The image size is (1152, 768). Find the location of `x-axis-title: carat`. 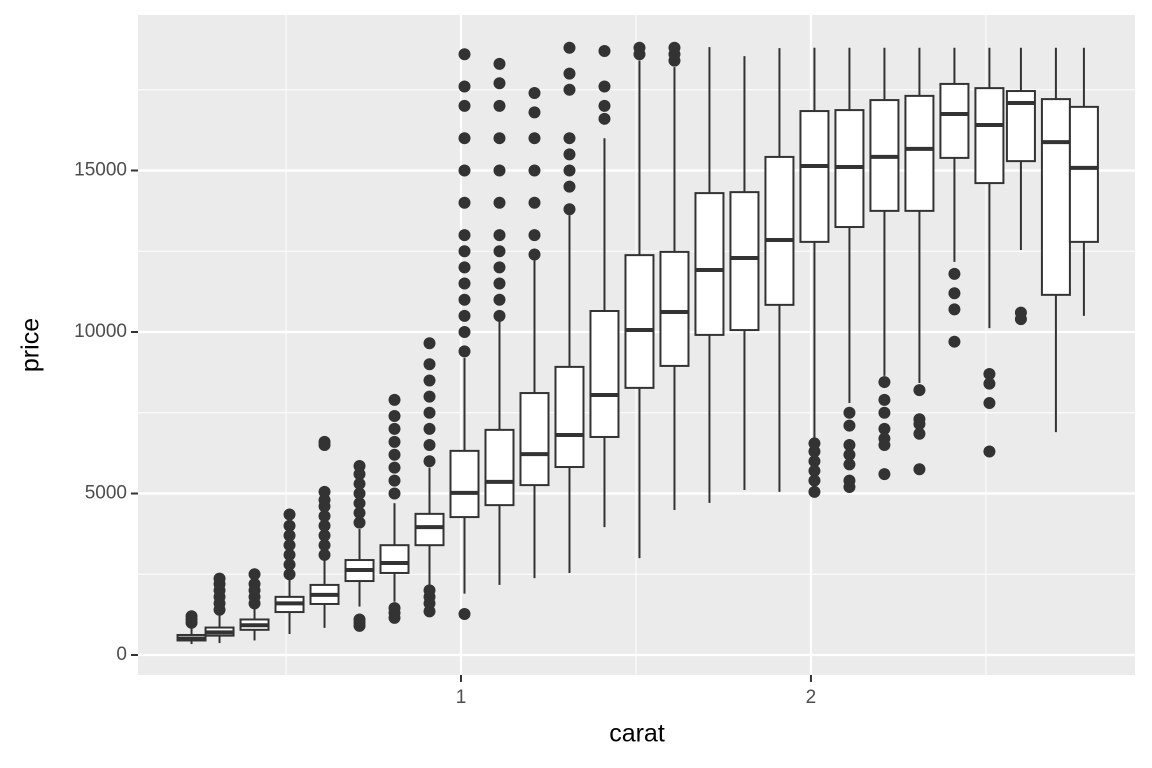

x-axis-title: carat is located at coordinates (637, 734).